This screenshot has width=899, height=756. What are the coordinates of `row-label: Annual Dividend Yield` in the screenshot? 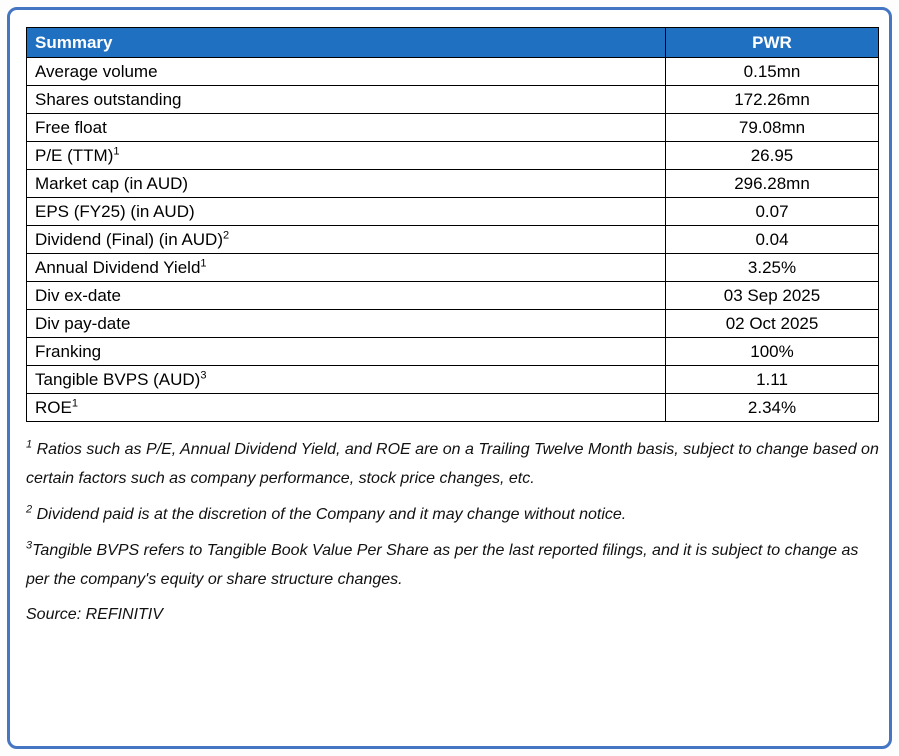 It's located at (118, 267).